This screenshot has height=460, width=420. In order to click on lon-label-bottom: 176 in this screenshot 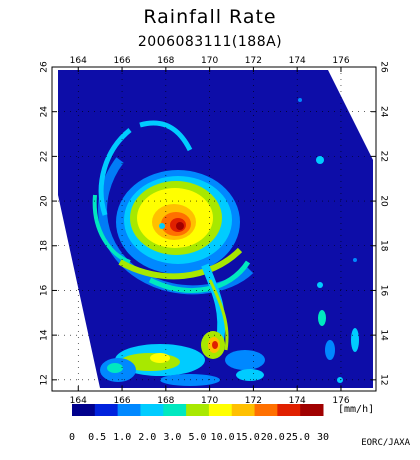, I will do `click(340, 401)`.